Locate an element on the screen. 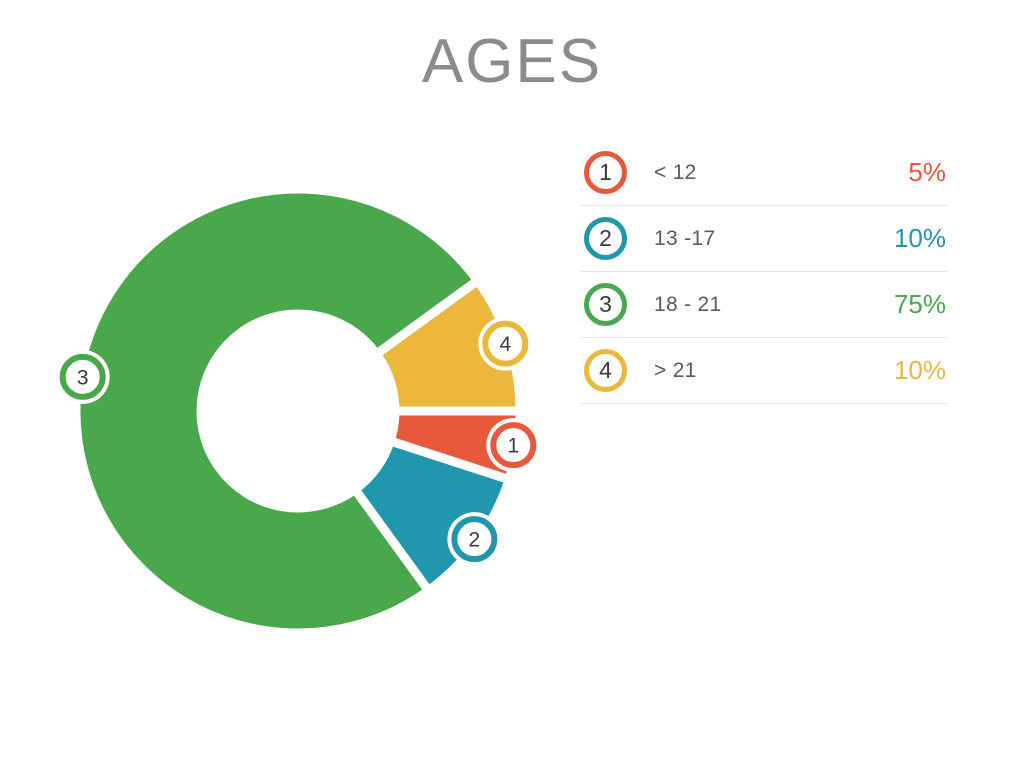 This screenshot has width=1024, height=768. slice-marker-number: 2 is located at coordinates (475, 540).